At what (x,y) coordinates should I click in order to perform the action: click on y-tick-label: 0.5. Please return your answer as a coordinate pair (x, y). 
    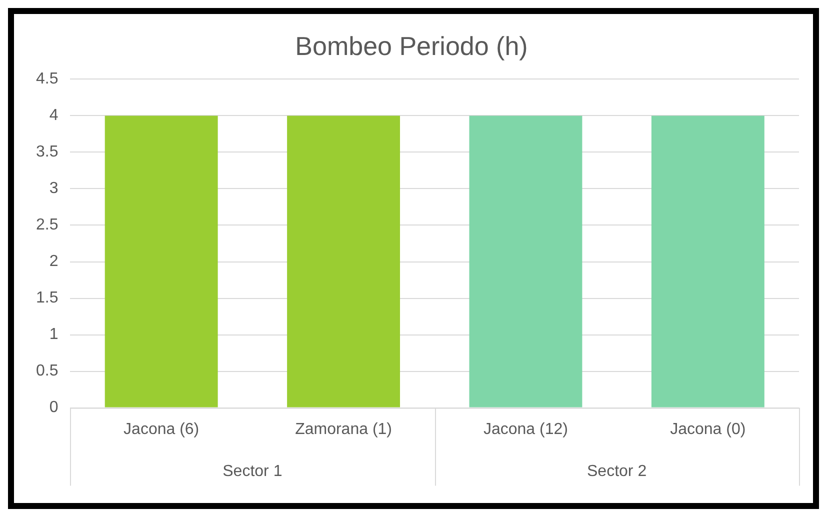
    Looking at the image, I should click on (47, 371).